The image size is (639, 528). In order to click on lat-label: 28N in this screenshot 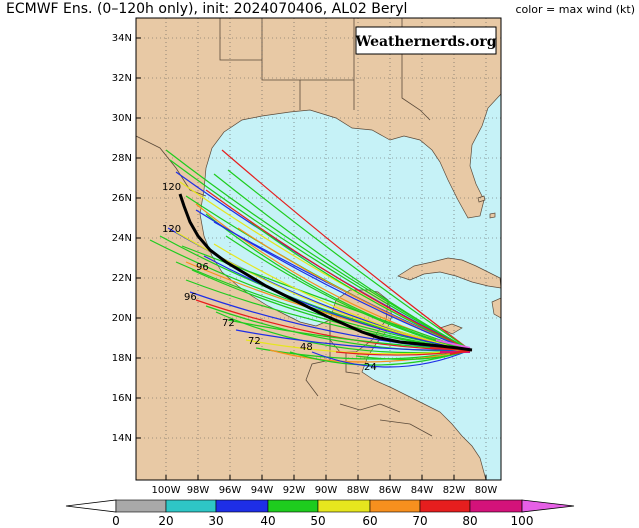, I will do `click(122, 158)`.